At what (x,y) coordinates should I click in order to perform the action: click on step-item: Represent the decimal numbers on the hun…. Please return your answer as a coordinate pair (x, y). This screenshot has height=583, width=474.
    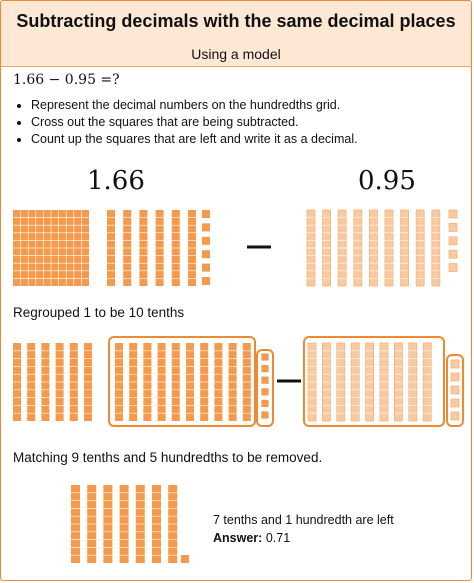
    Looking at the image, I should click on (194, 105).